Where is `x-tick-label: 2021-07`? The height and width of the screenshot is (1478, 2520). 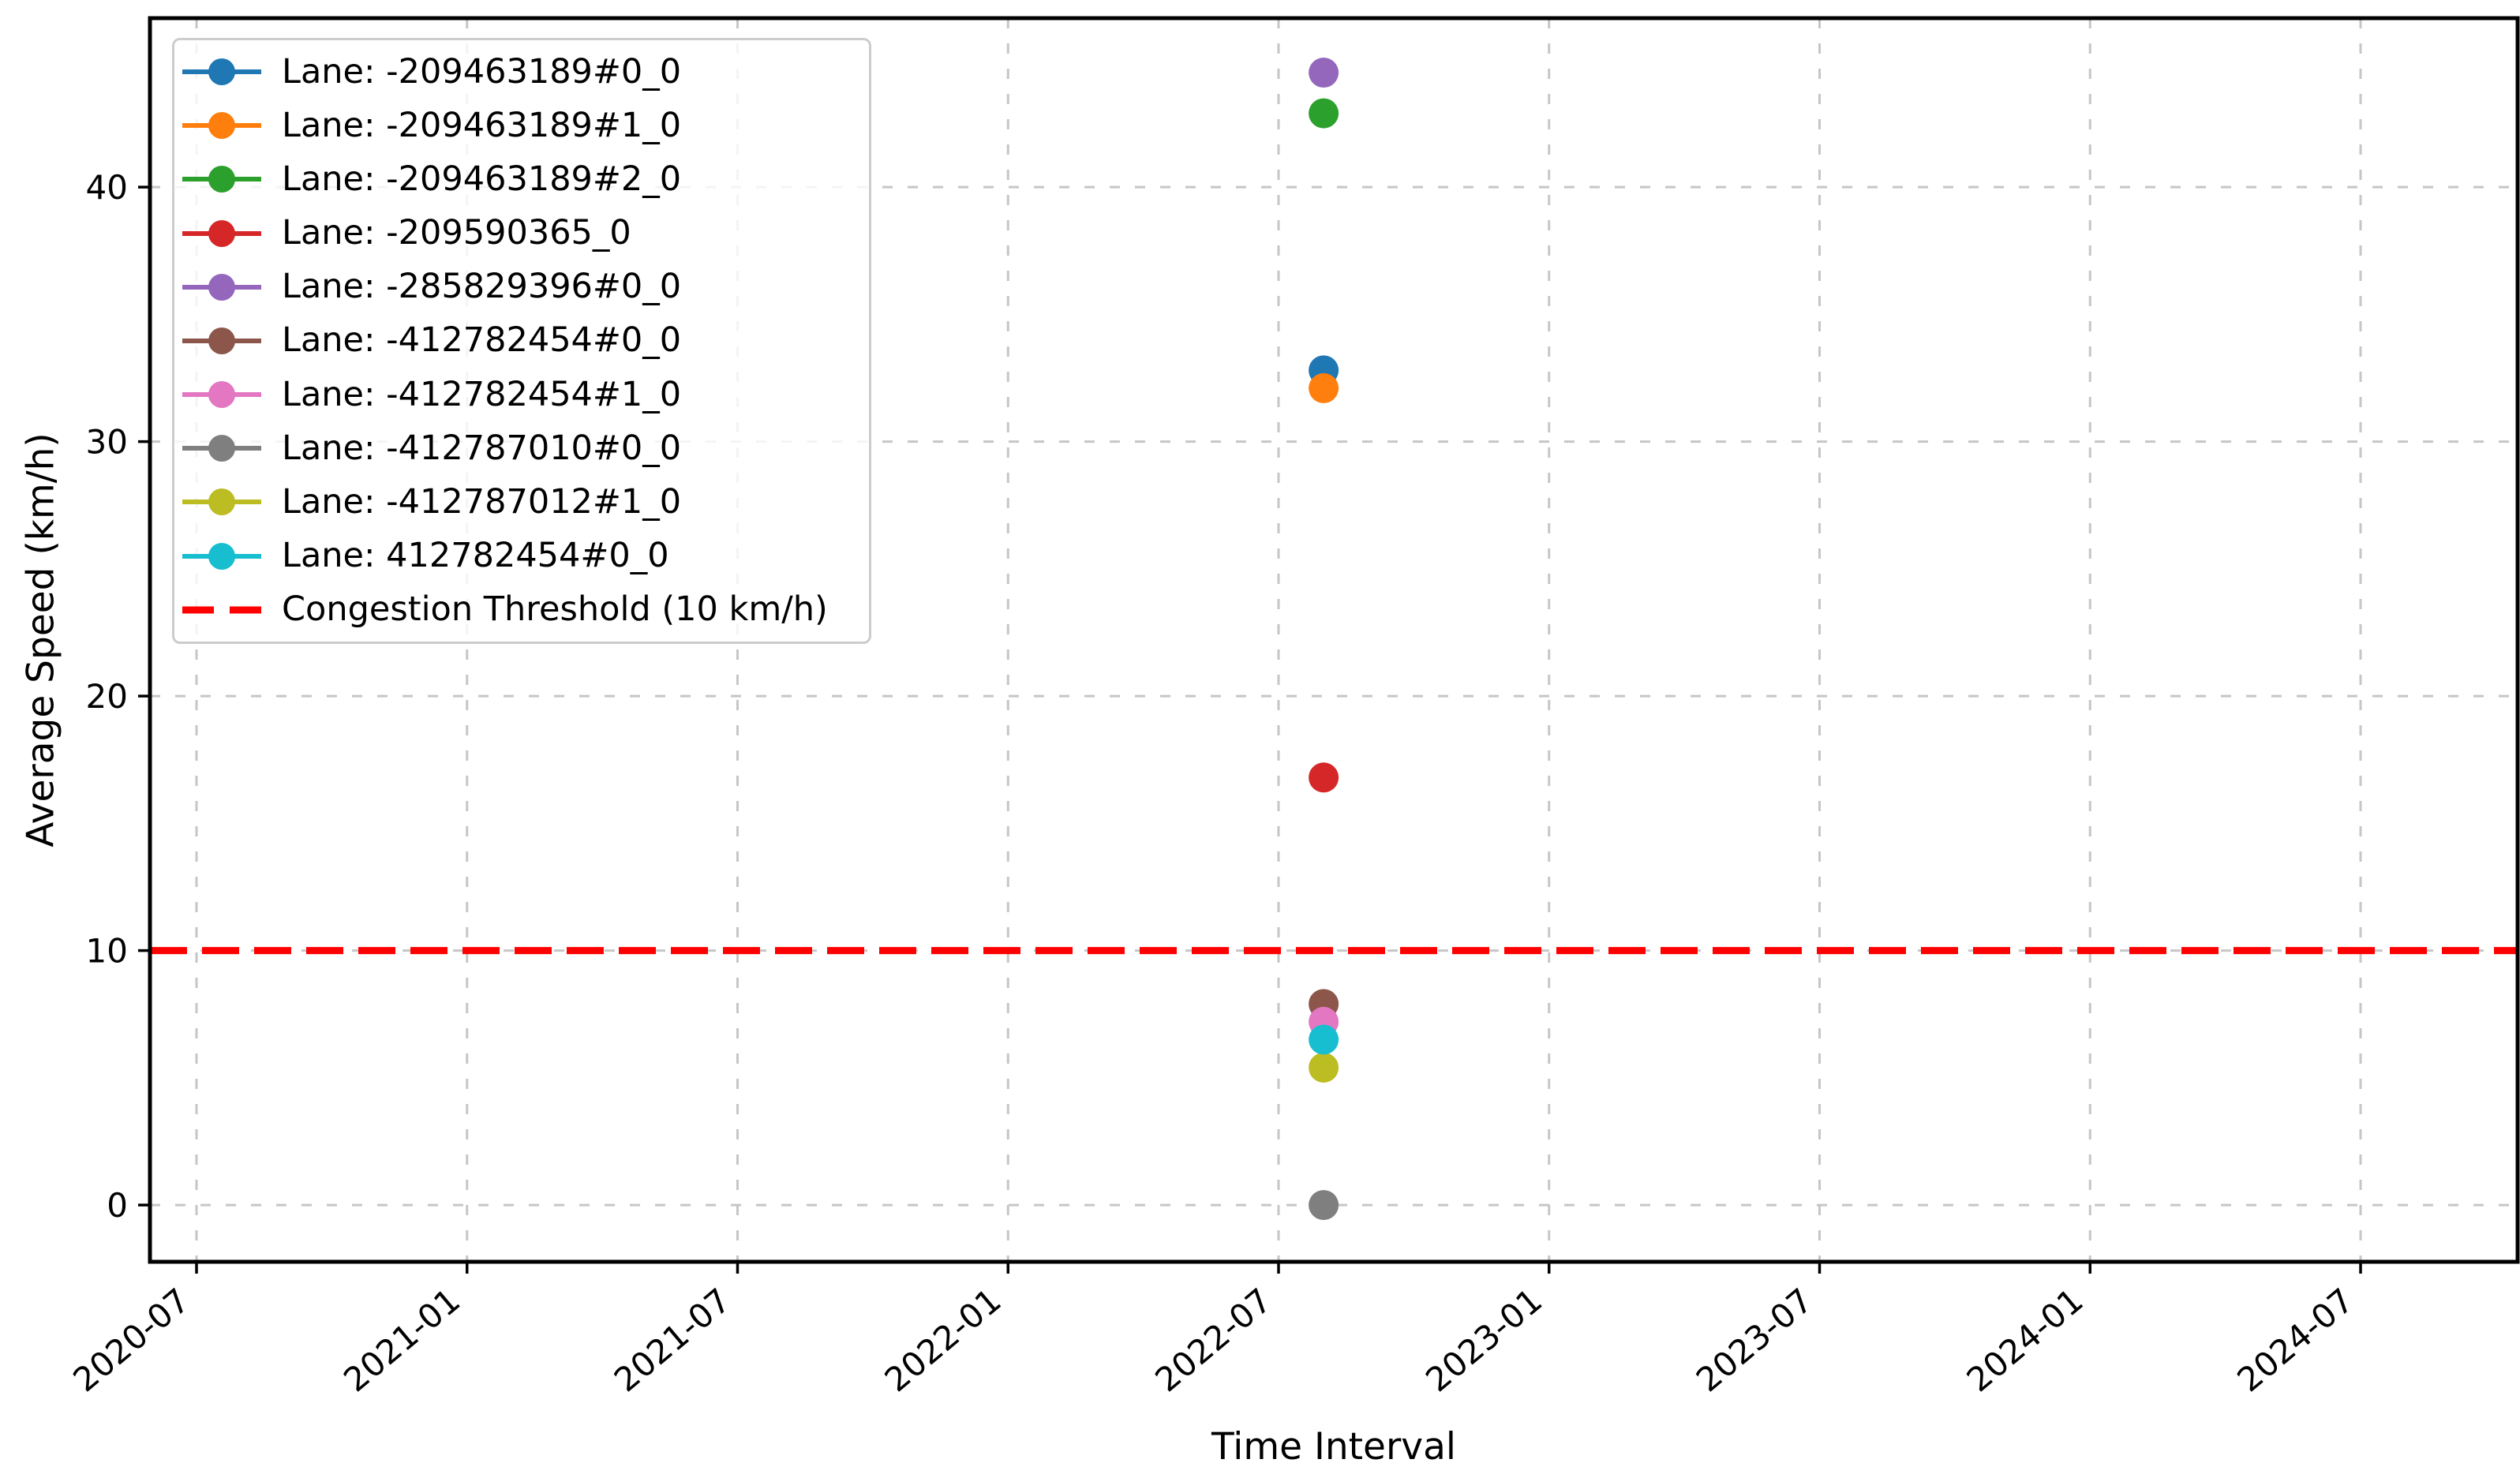
x-tick-label: 2021-07 is located at coordinates (672, 1340).